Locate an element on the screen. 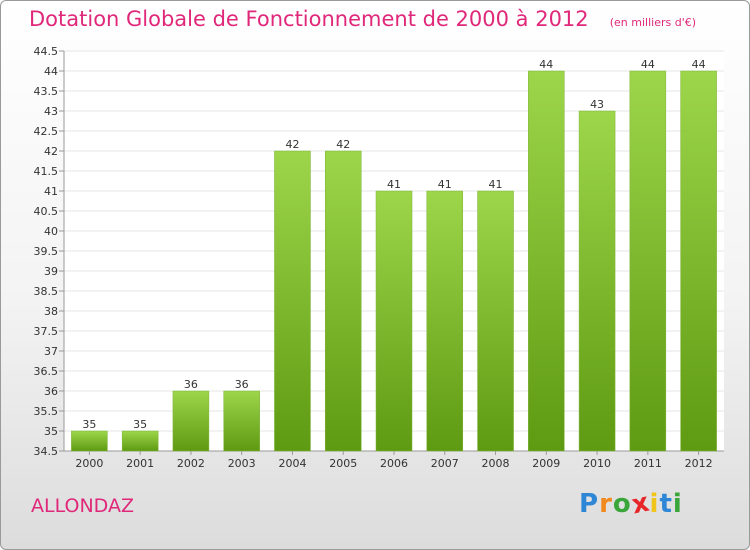 The width and height of the screenshot is (750, 550). x-tick-label: 2006 is located at coordinates (394, 463).